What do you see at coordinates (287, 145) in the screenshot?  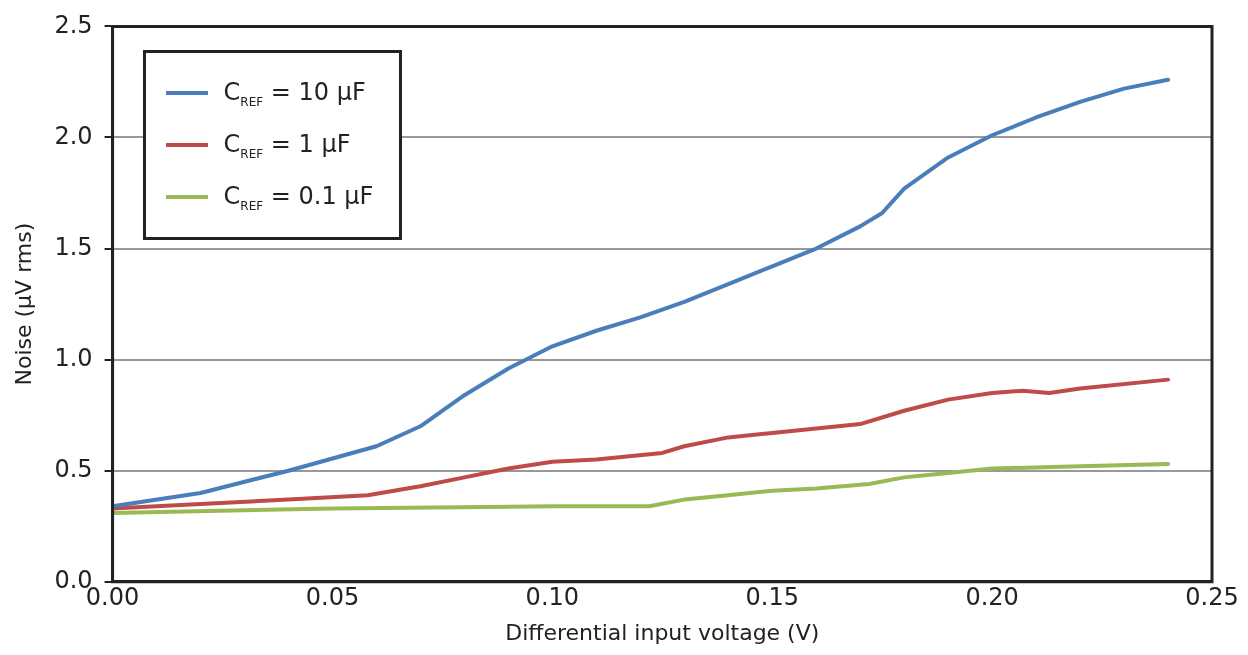 I see `legend-label: C$_{REF}$ = 1 μF` at bounding box center [287, 145].